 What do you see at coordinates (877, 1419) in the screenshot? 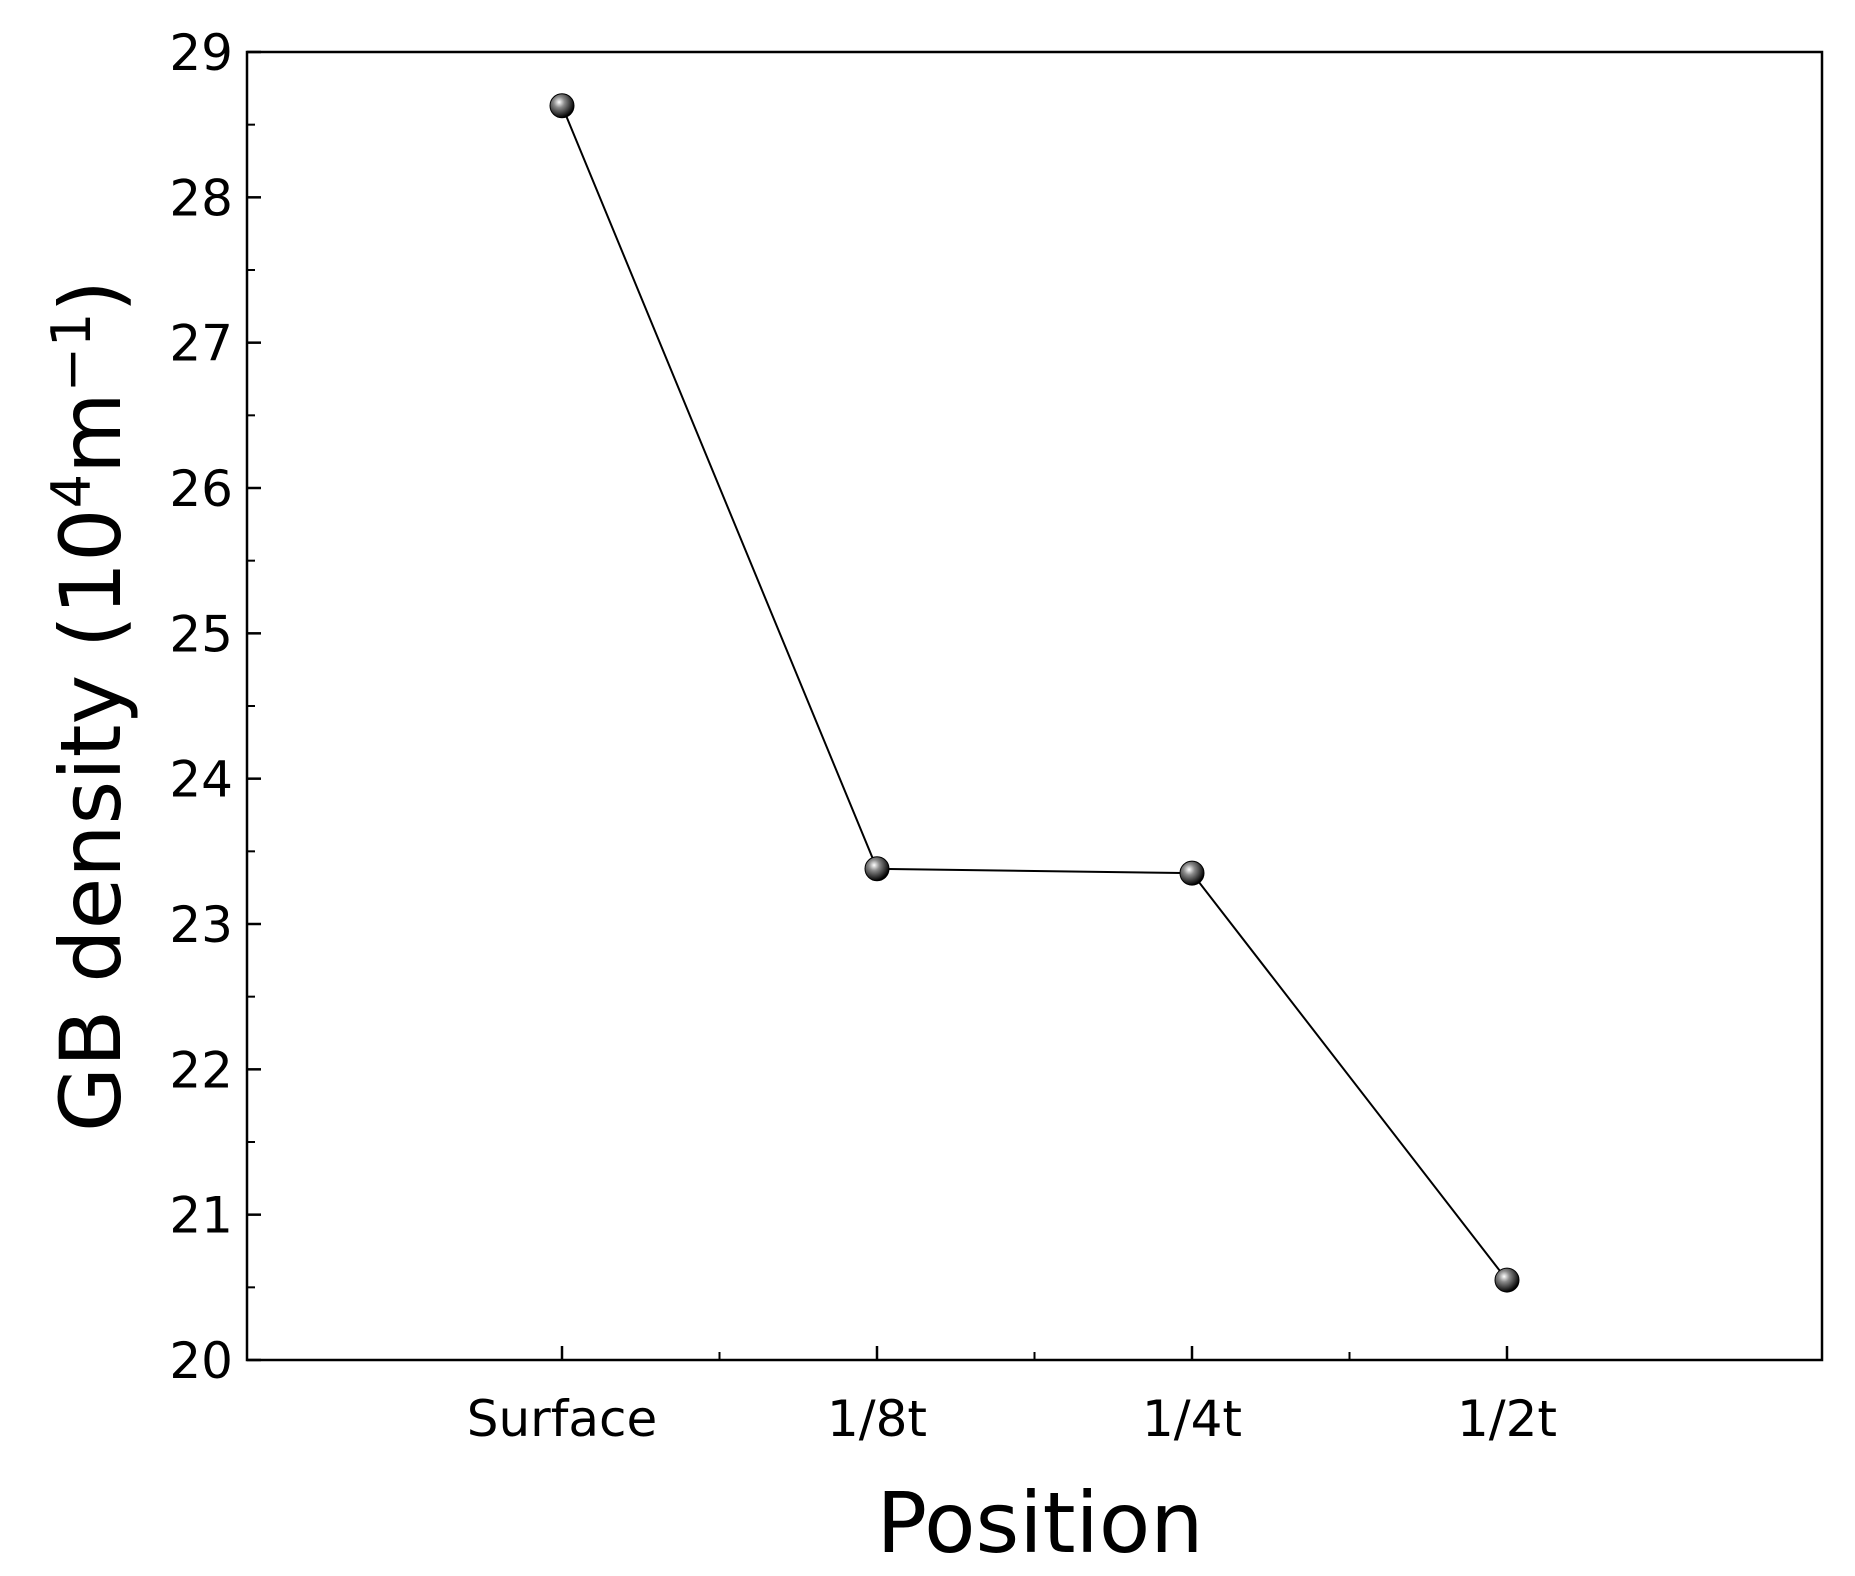
I see `x-tick-label: 1/8t` at bounding box center [877, 1419].